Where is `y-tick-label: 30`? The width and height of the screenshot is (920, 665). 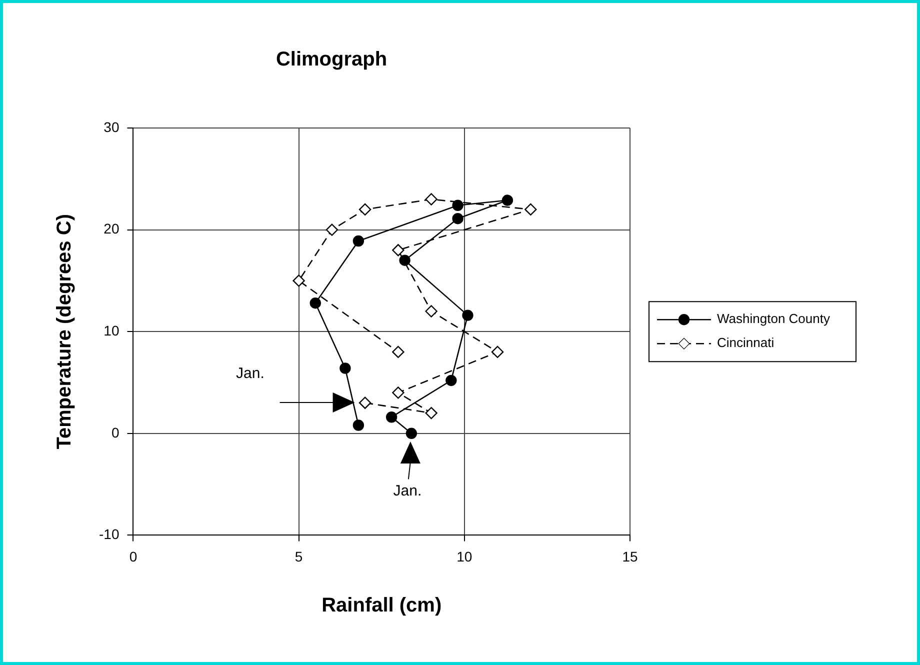
y-tick-label: 30 is located at coordinates (112, 126).